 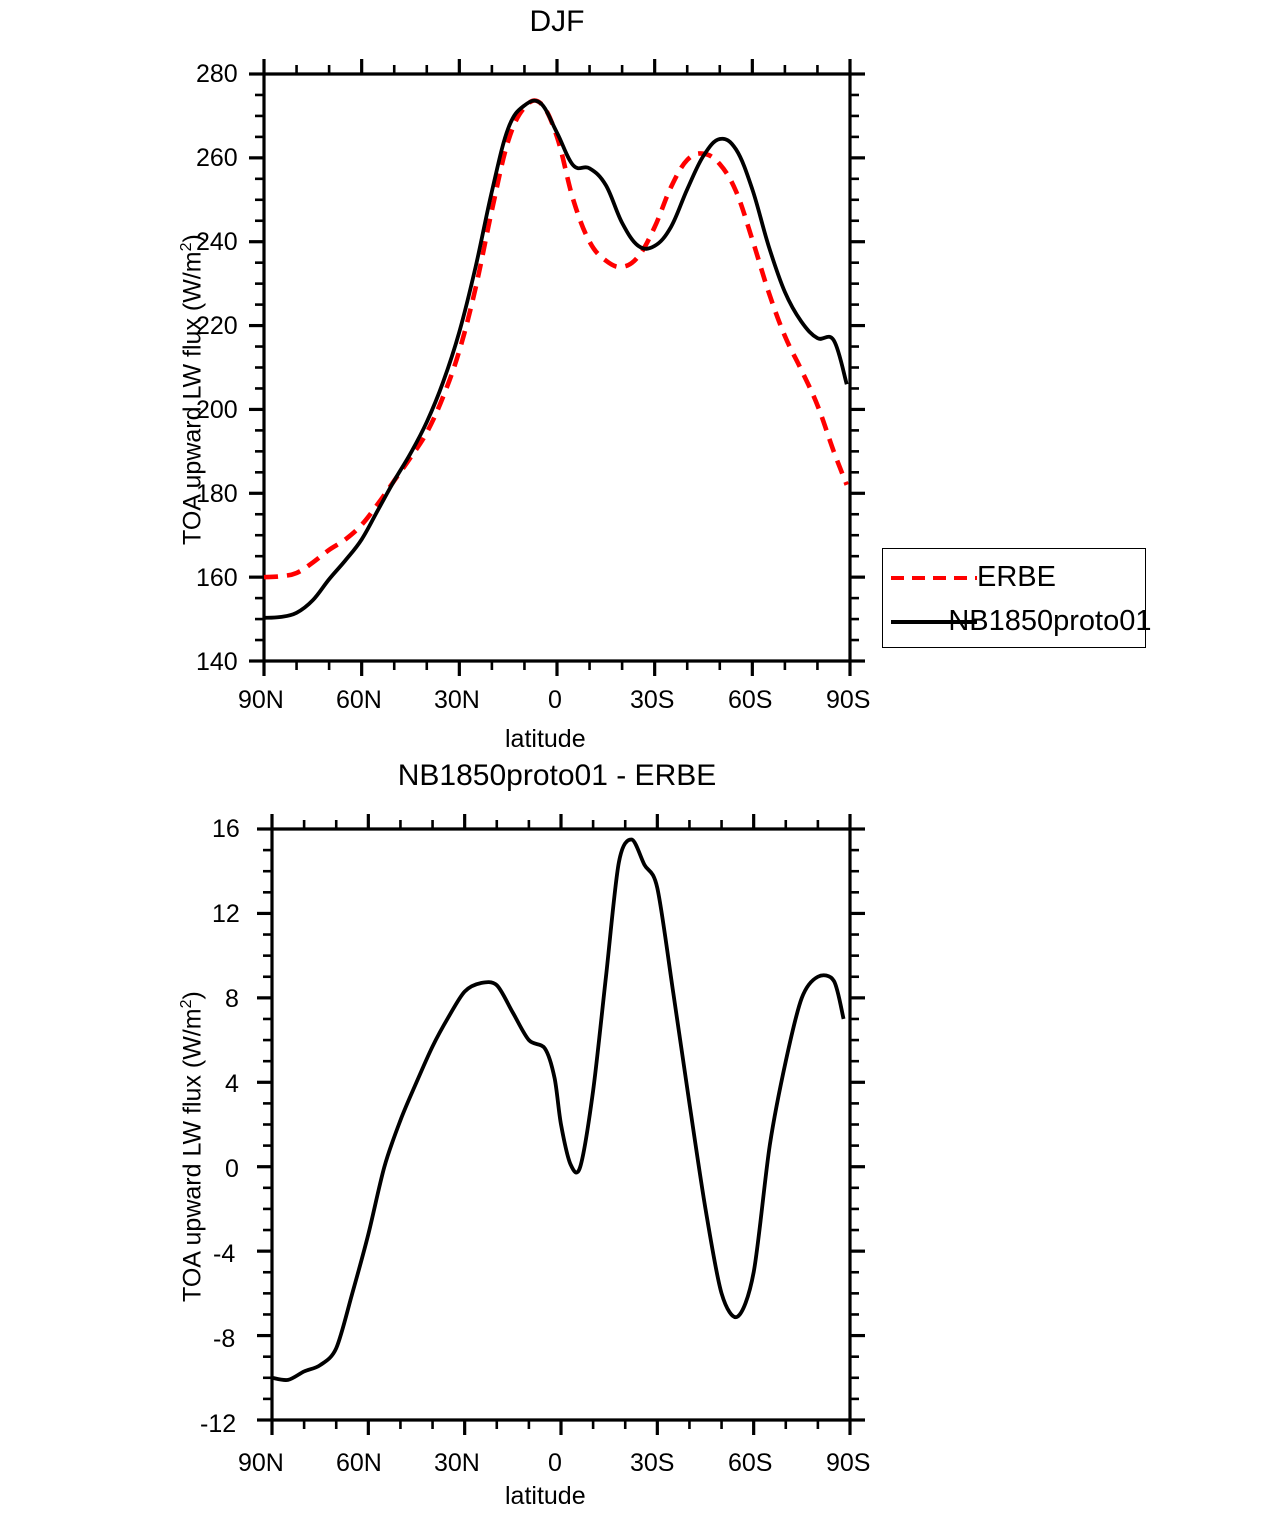 What do you see at coordinates (226, 914) in the screenshot?
I see `y-tick-label: 12` at bounding box center [226, 914].